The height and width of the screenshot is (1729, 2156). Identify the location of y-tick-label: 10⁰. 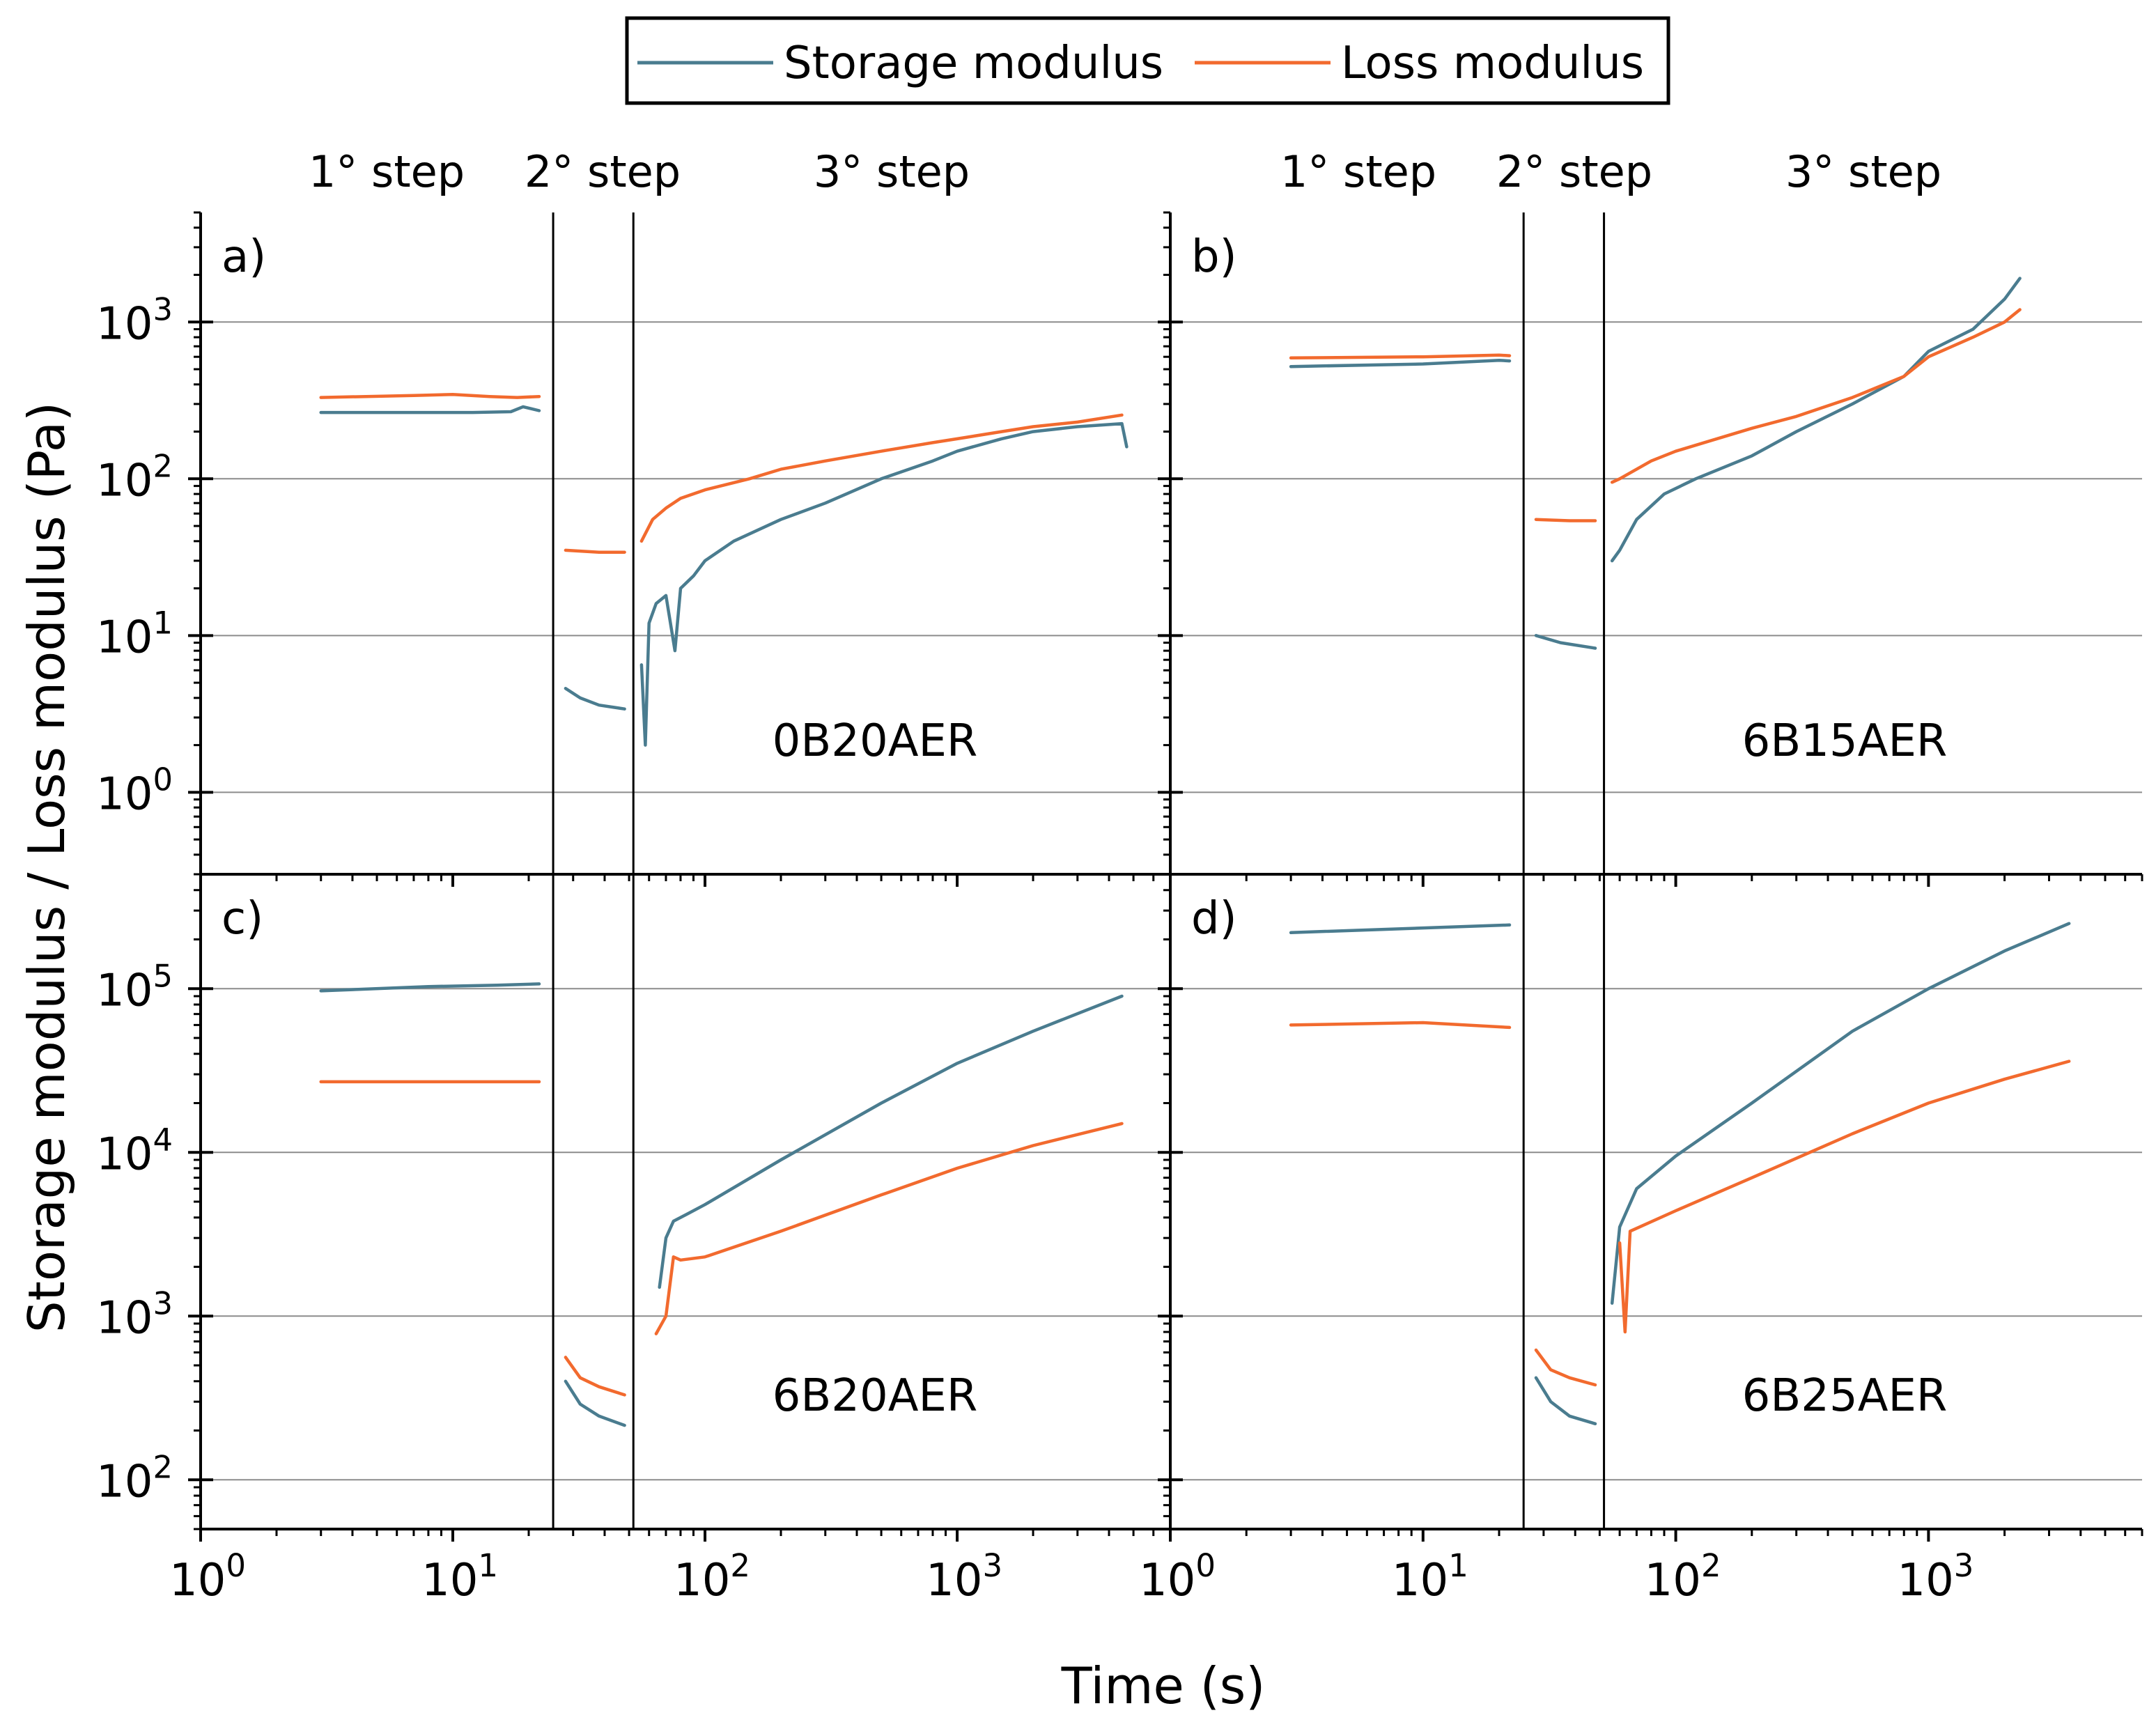
(134, 791).